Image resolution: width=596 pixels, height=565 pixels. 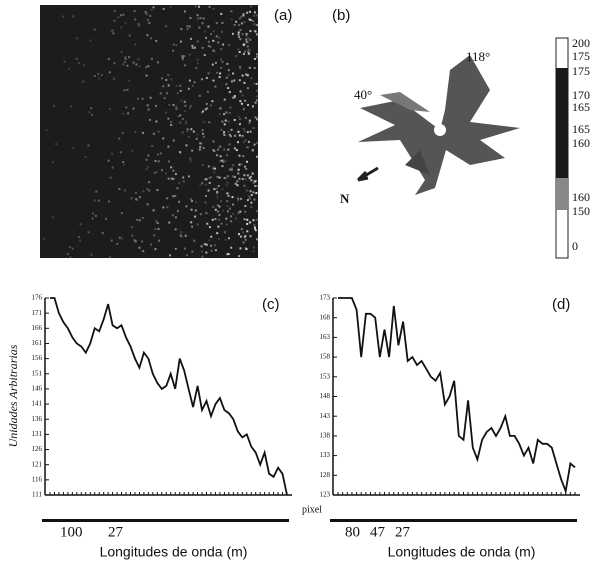 I want to click on y-tick-label: 148, so click(x=325, y=396).